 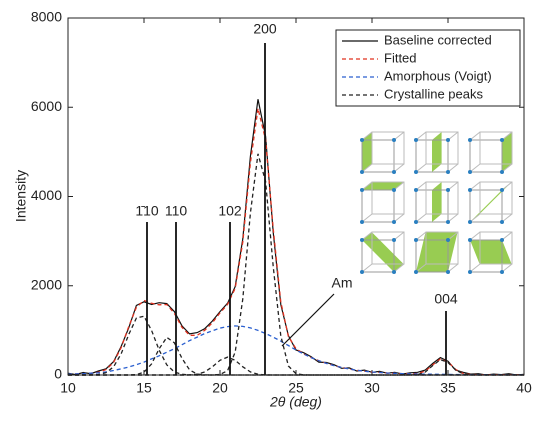 What do you see at coordinates (296, 345) in the screenshot?
I see `series-line` at bounding box center [296, 345].